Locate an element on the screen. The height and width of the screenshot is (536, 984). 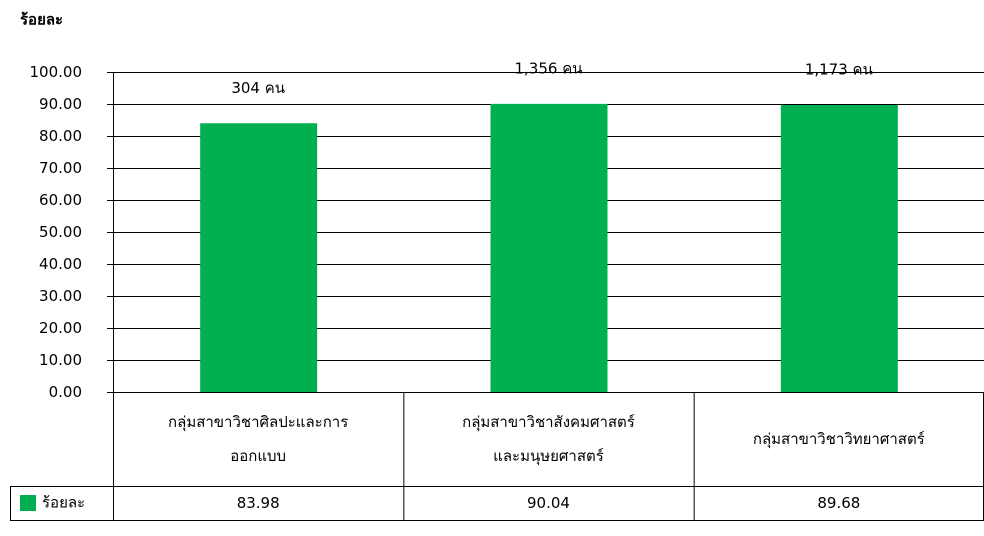
table-value: 89.68 is located at coordinates (839, 503).